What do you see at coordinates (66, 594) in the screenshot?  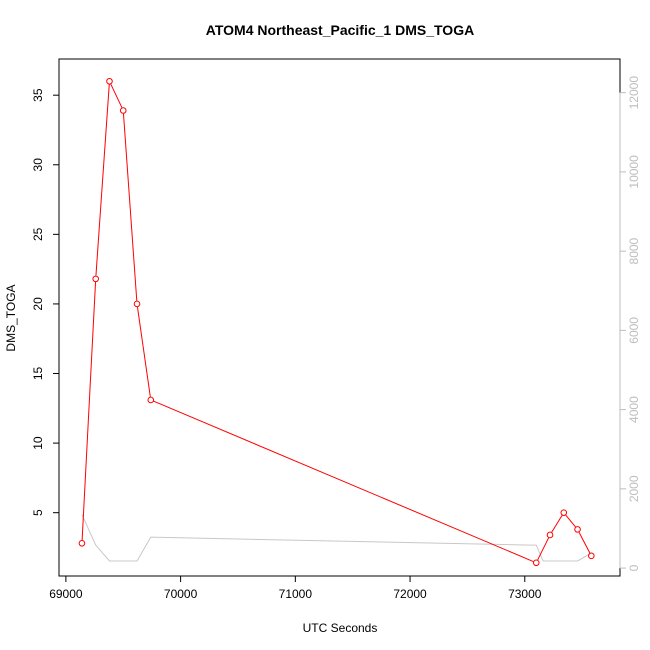 I see `x-tick-label: 69000` at bounding box center [66, 594].